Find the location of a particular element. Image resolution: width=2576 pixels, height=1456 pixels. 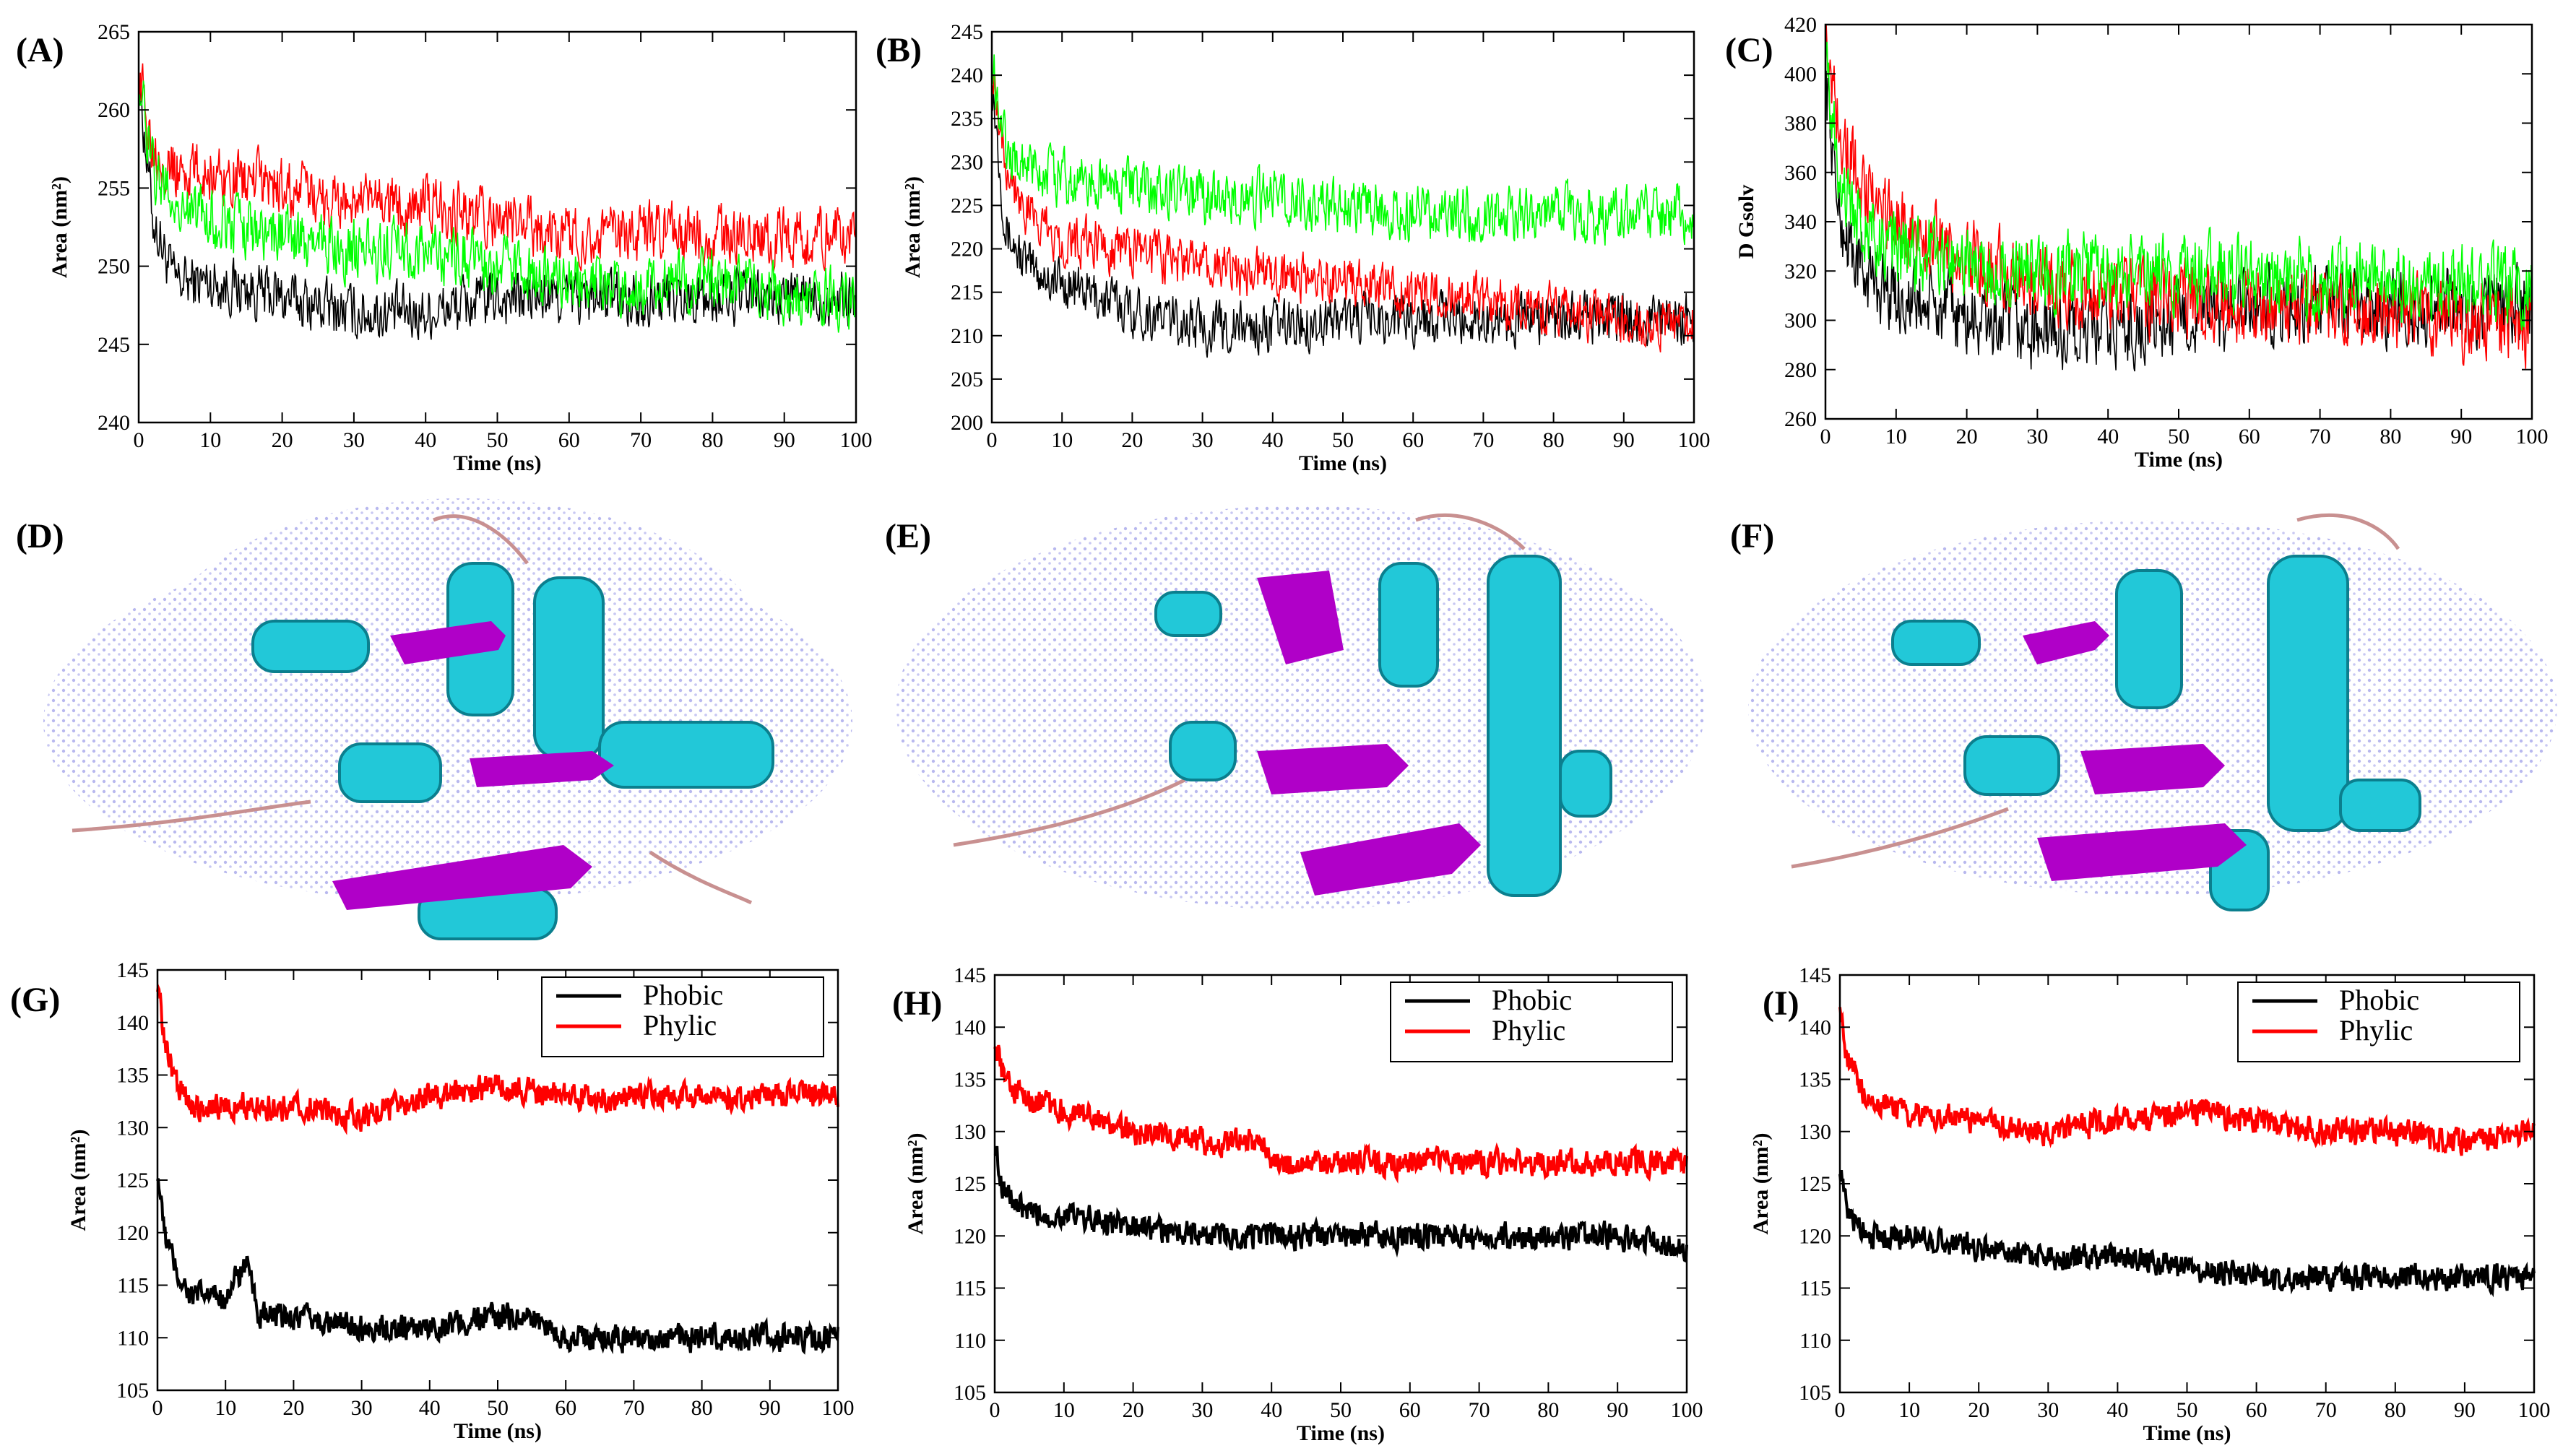

plot-frame is located at coordinates (1342, 227).